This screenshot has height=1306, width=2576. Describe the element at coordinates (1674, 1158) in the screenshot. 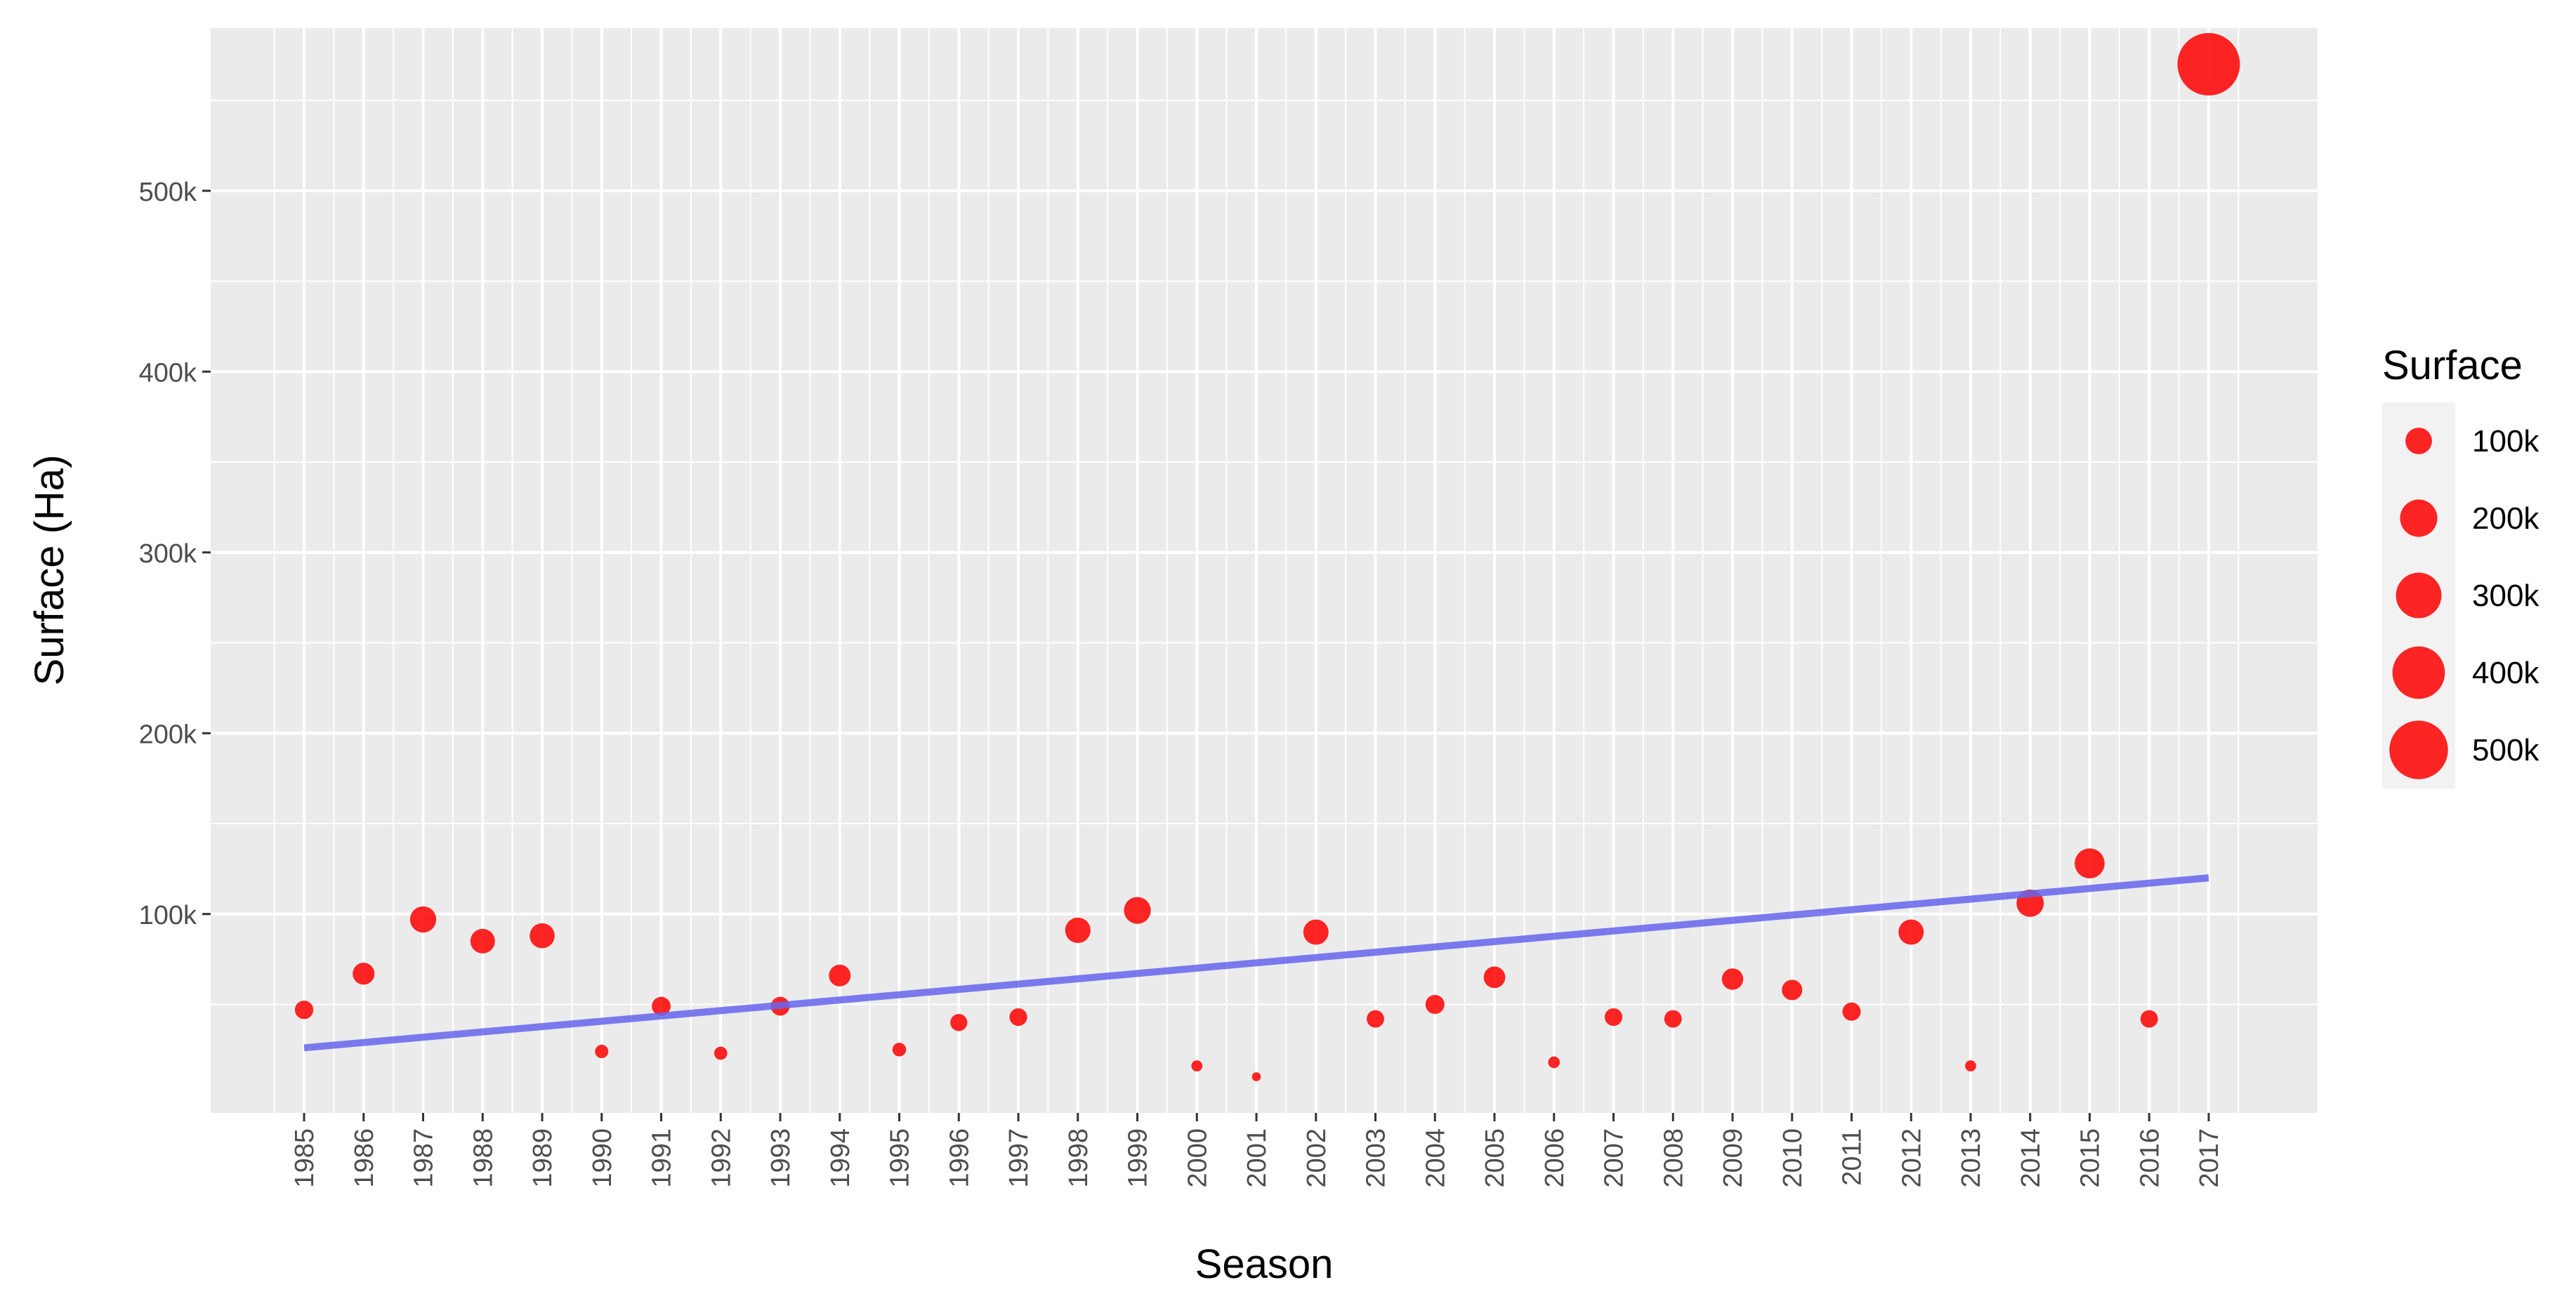

I see `x-tick-label: 2008` at that location.